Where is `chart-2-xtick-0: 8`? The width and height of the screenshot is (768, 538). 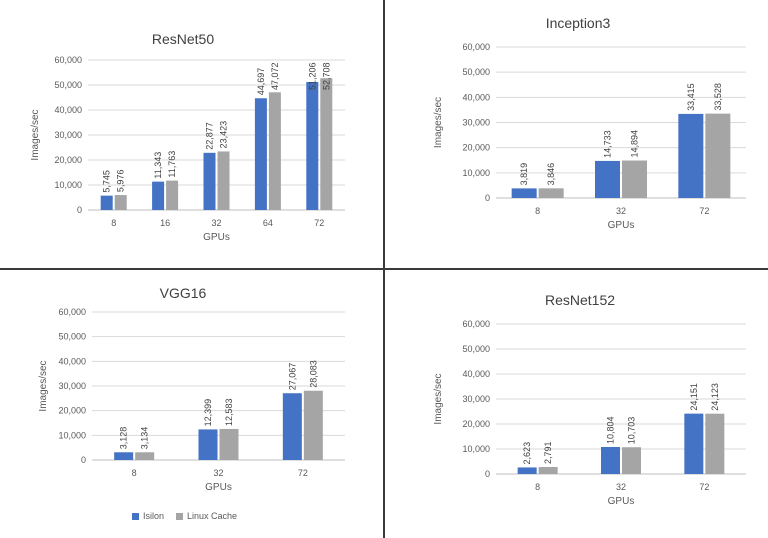
chart-2-xtick-0: 8 is located at coordinates (134, 473).